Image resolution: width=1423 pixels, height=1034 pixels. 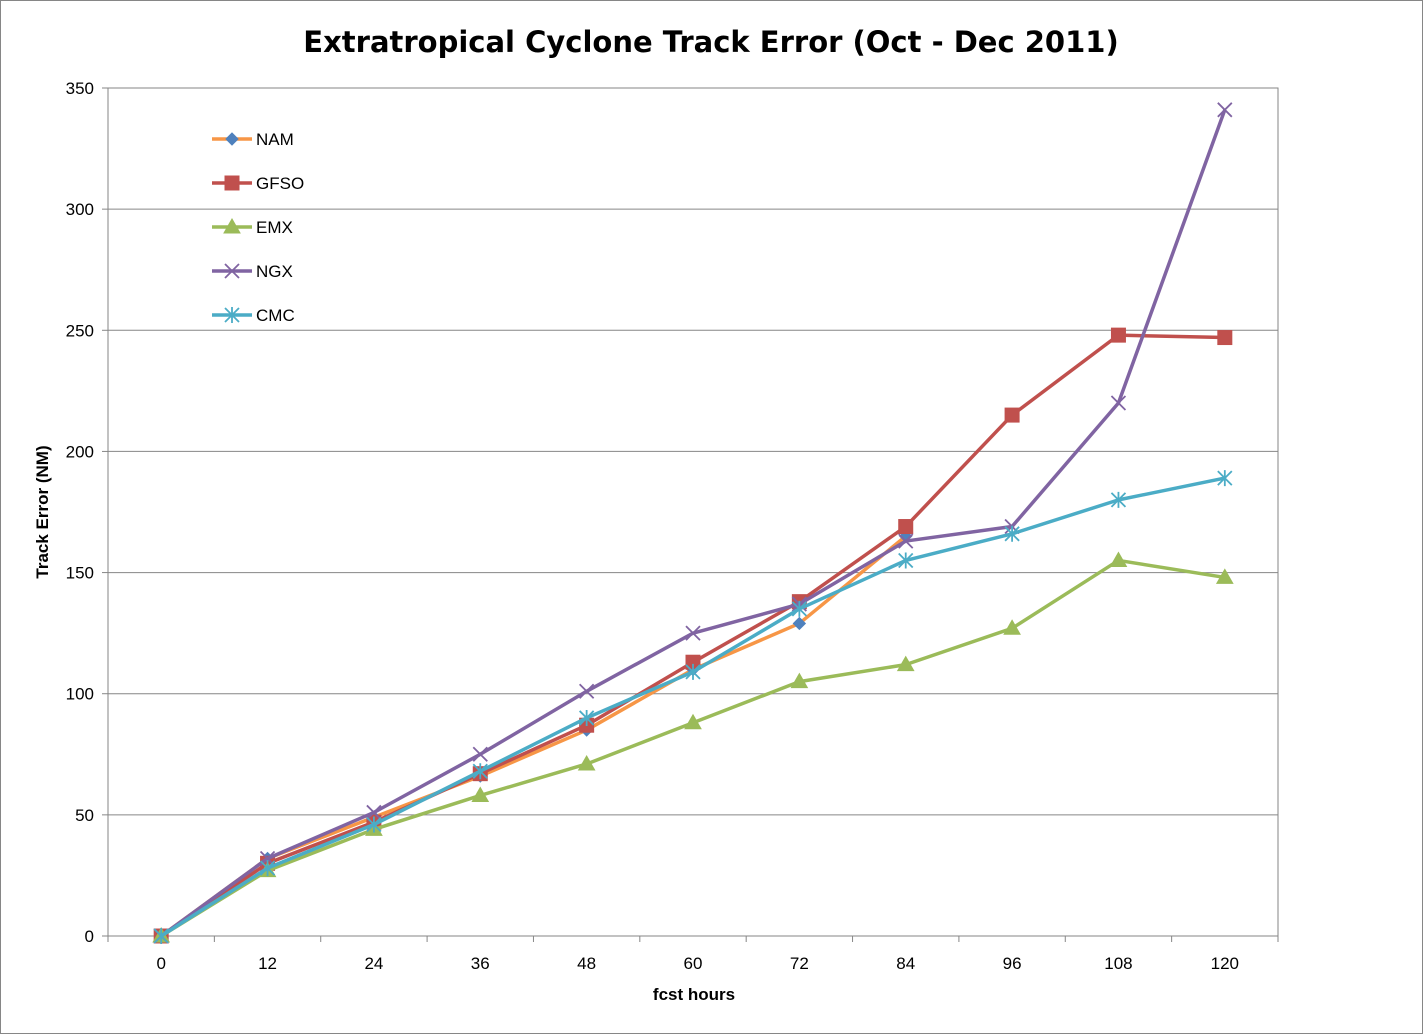 I want to click on data-point-nam, so click(x=799, y=623).